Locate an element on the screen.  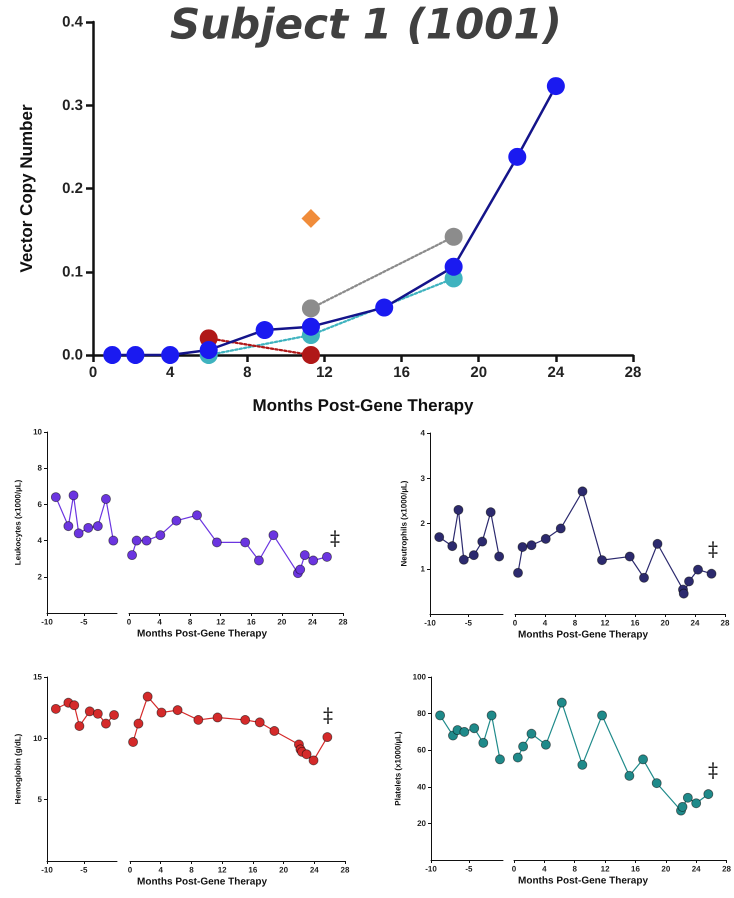
y-axis-title: Leukocytes (x1000/µL) is located at coordinates (18, 522).